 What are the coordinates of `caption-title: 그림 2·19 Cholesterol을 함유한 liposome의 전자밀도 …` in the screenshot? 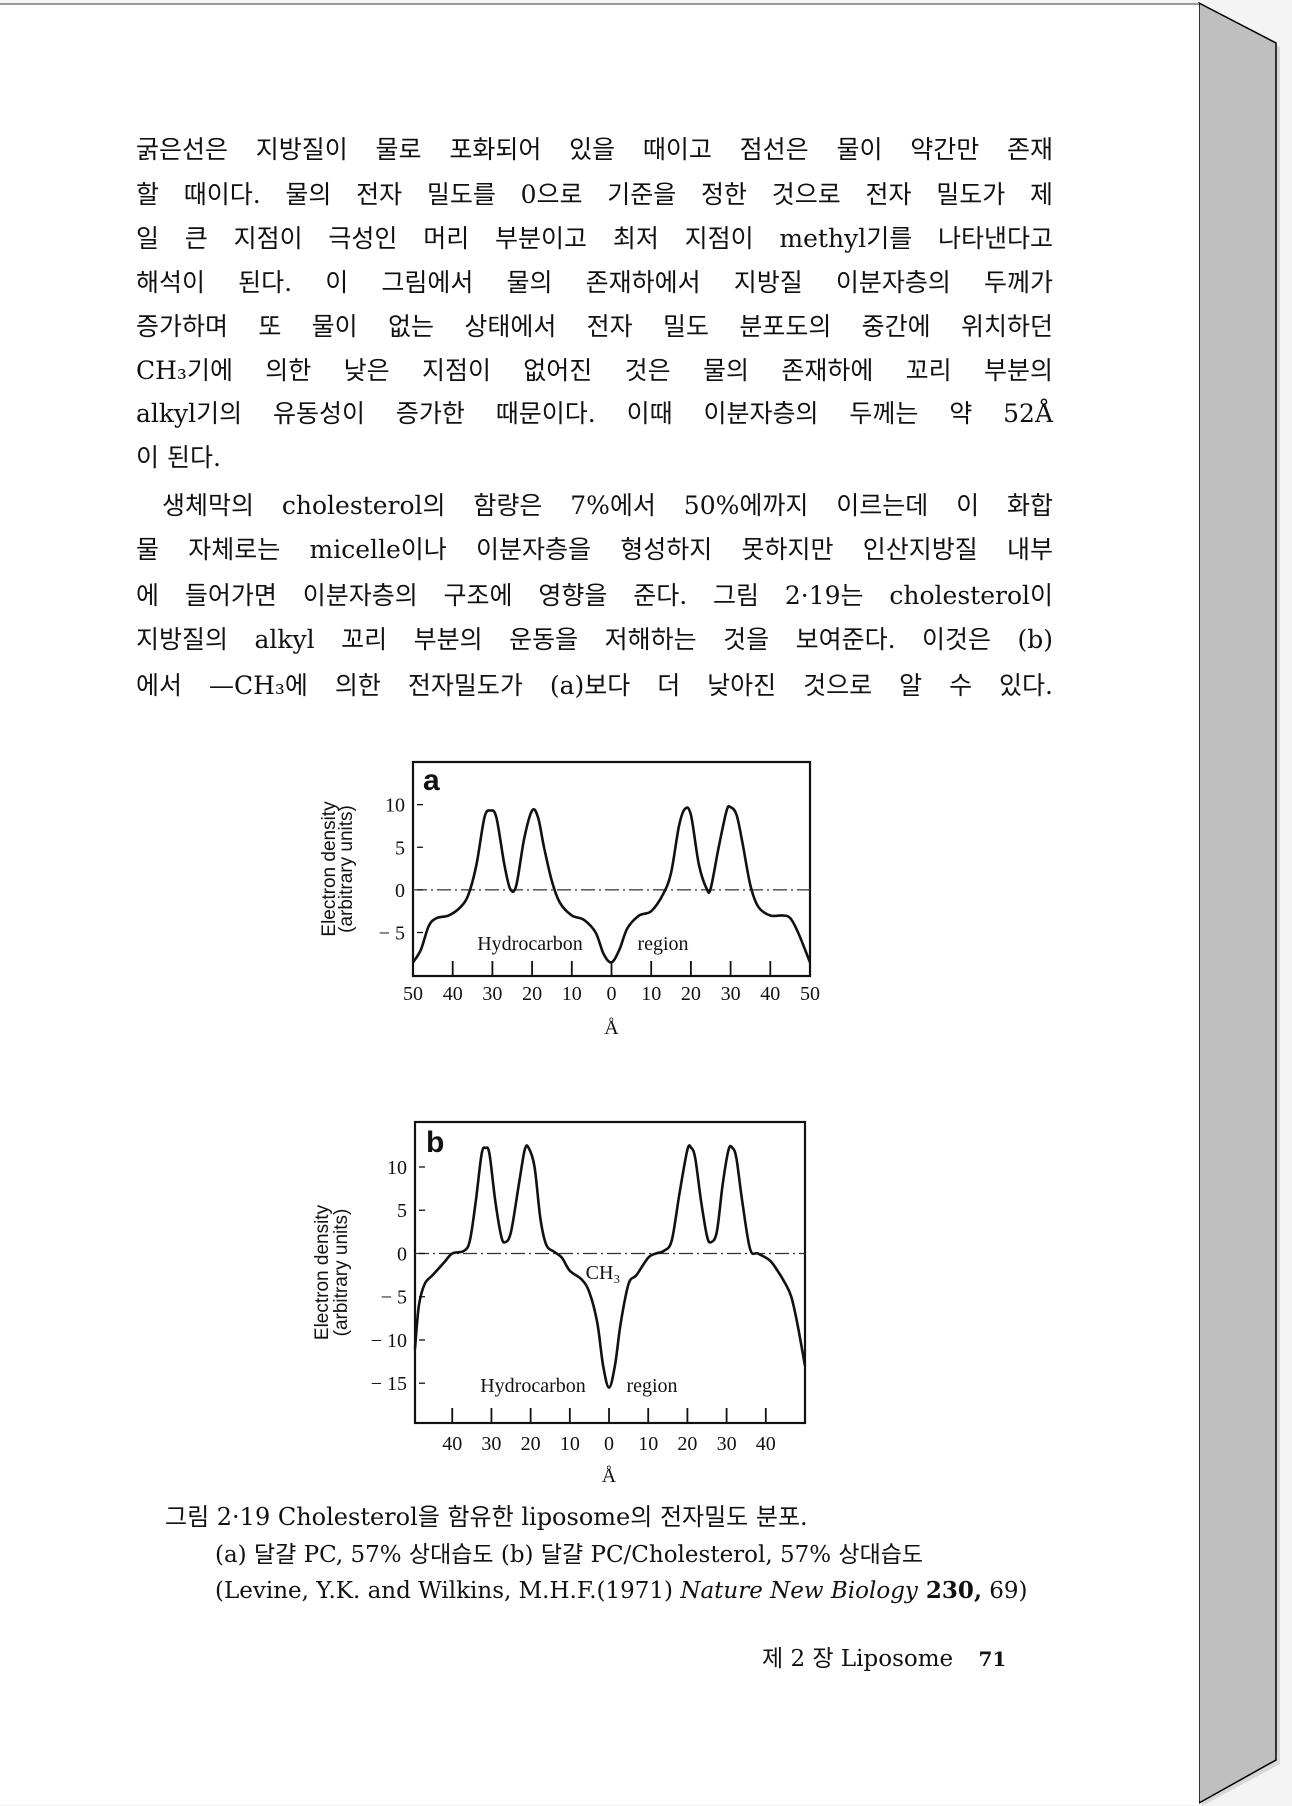 It's located at (486, 1517).